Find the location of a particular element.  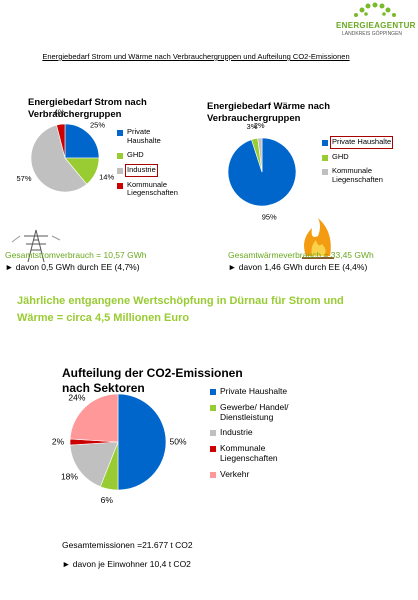

logo-title: ENERGIEAGENTUR is located at coordinates (376, 25).